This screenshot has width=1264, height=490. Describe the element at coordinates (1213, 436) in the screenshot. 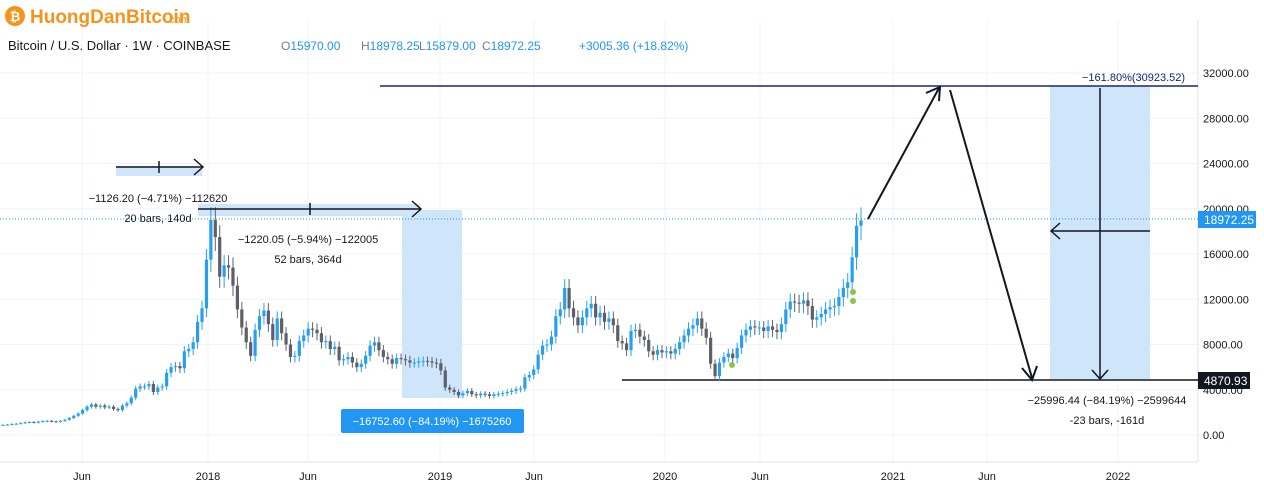

I see `price-tick-label: 0.00` at that location.